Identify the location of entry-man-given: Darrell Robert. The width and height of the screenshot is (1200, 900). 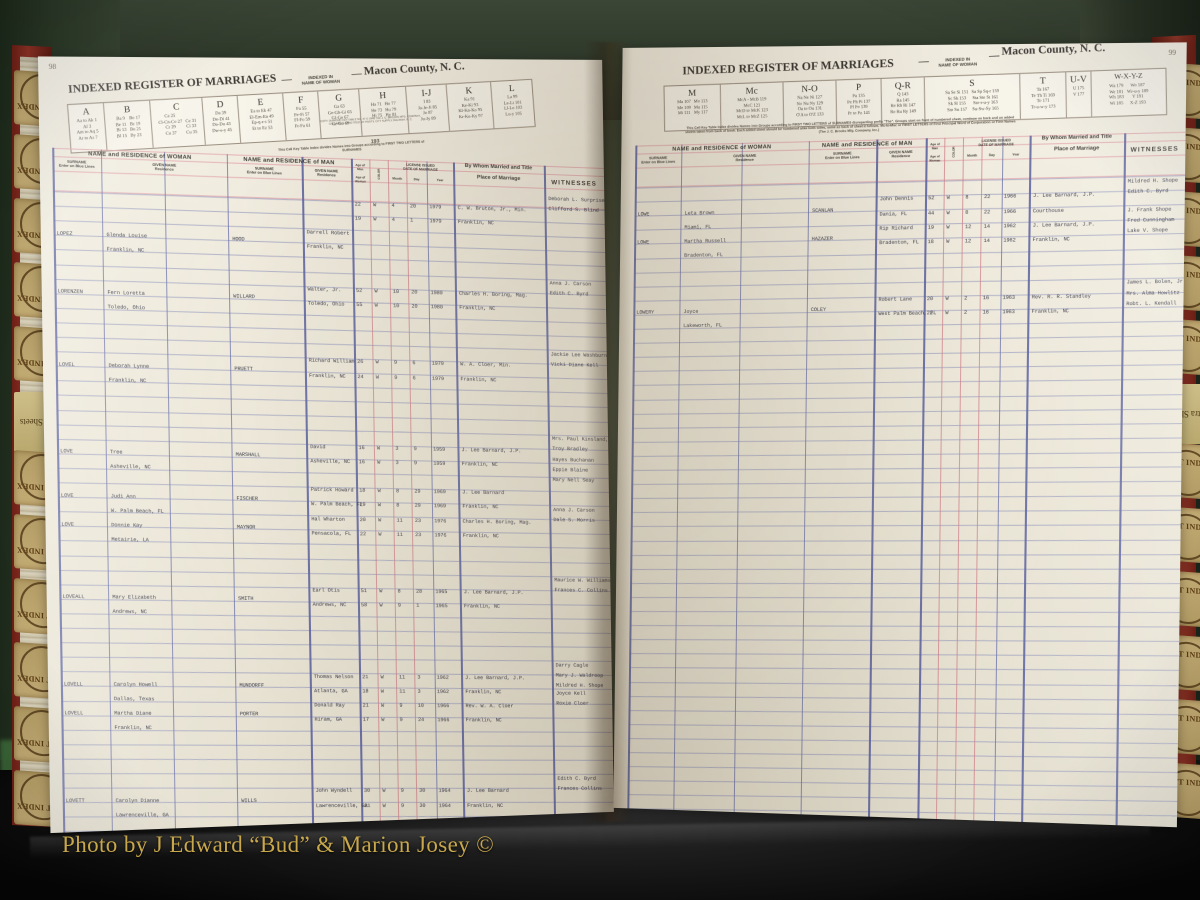
(328, 232).